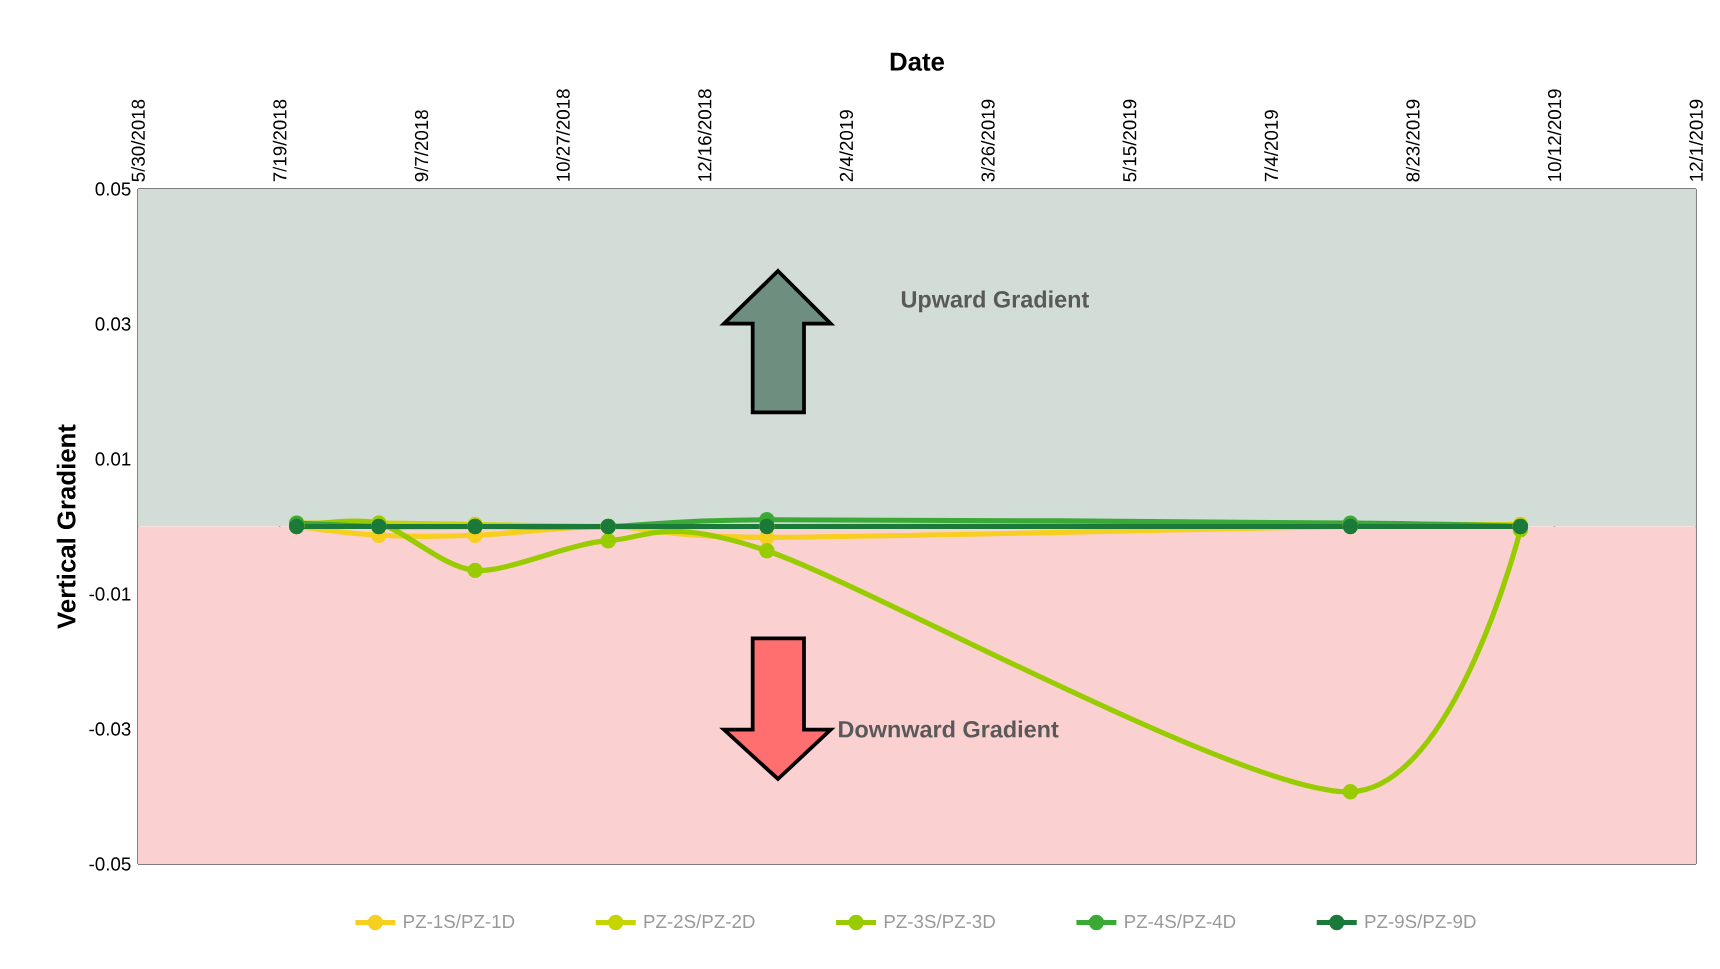 Image resolution: width=1720 pixels, height=969 pixels. Describe the element at coordinates (110, 594) in the screenshot. I see `y-tick-label: -0.01` at that location.